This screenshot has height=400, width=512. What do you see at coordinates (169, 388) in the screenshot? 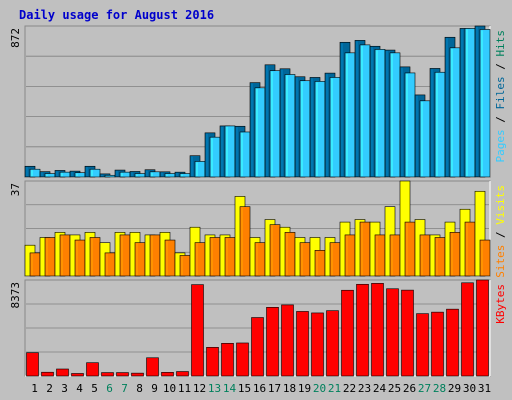
I see `x-tick-label: 10` at bounding box center [169, 388].